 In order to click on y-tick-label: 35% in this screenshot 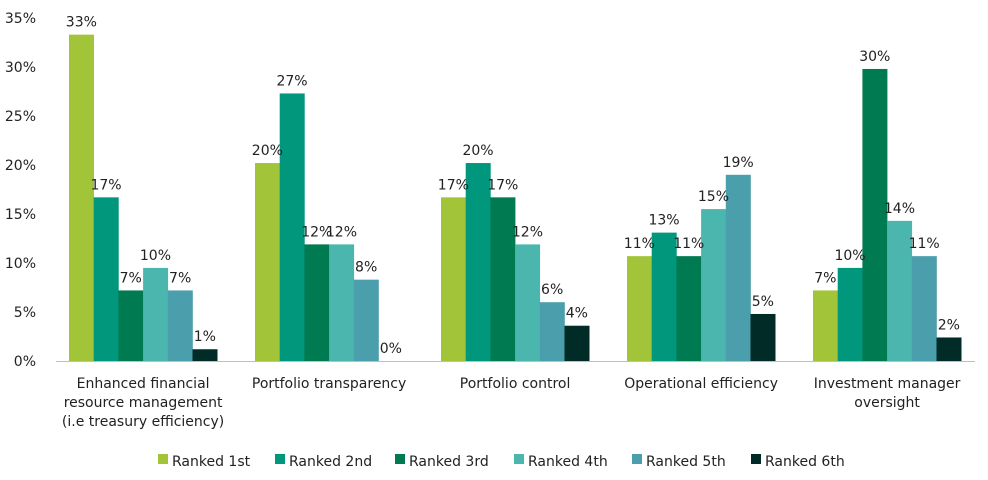, I will do `click(20, 19)`.